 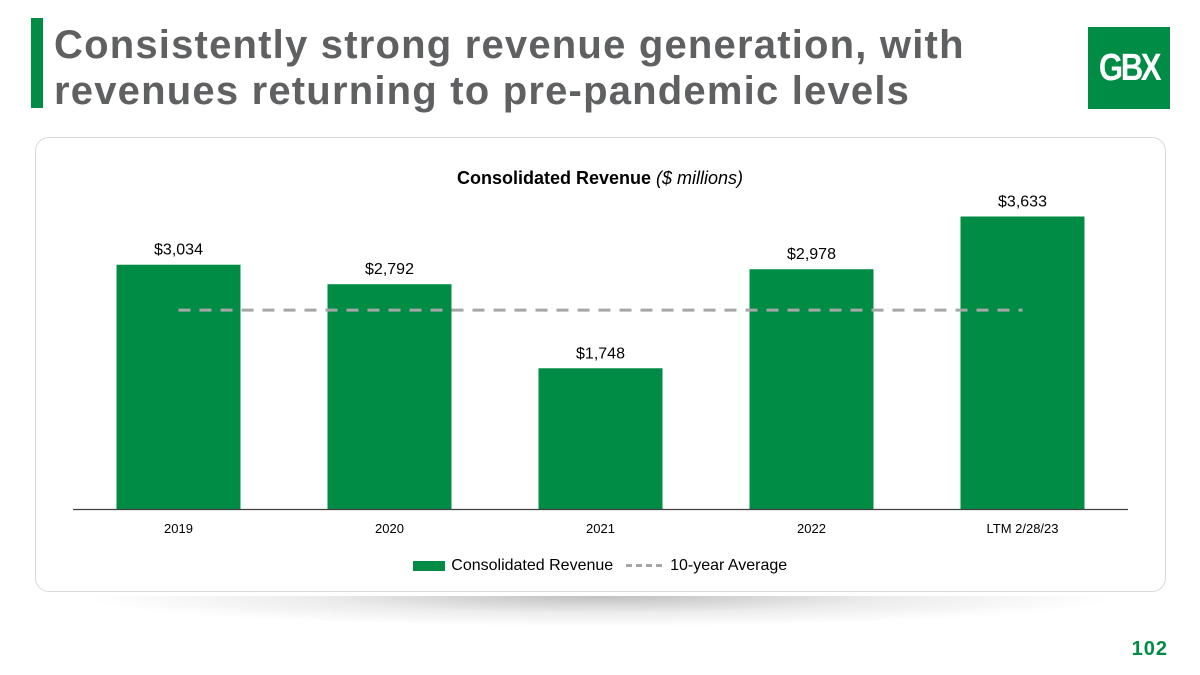 What do you see at coordinates (811, 254) in the screenshot?
I see `bar-value-label-3: $2,978` at bounding box center [811, 254].